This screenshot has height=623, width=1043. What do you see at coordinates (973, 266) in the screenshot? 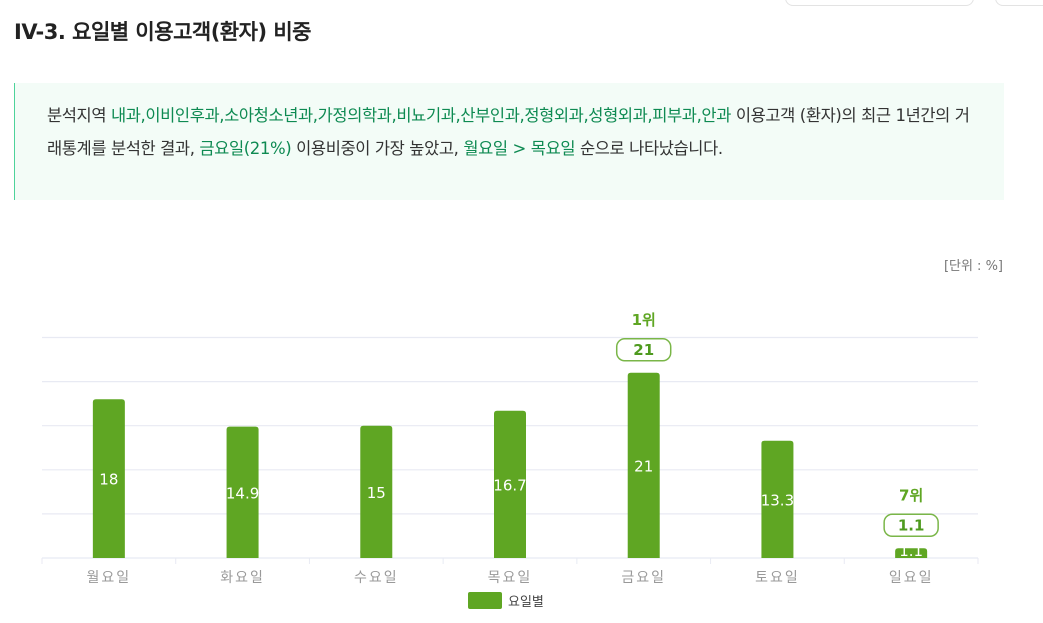
I see `unit-label: [단위 : %]` at bounding box center [973, 266].